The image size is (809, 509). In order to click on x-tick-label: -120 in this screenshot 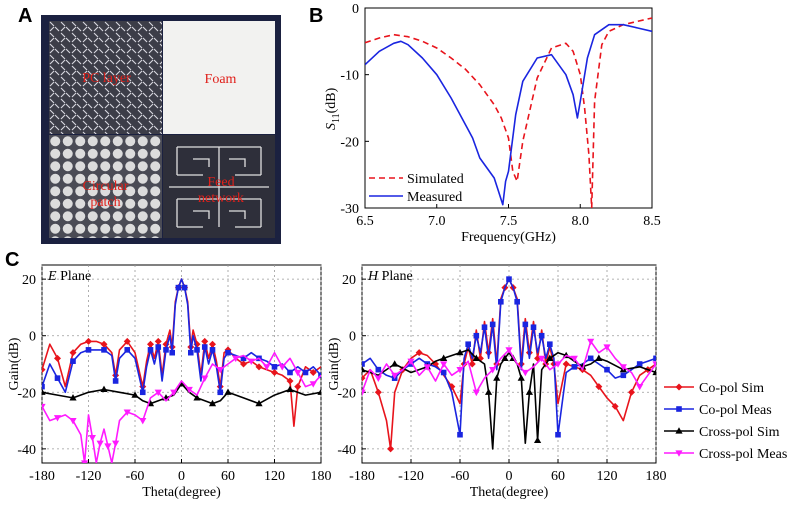, I will do `click(411, 476)`.